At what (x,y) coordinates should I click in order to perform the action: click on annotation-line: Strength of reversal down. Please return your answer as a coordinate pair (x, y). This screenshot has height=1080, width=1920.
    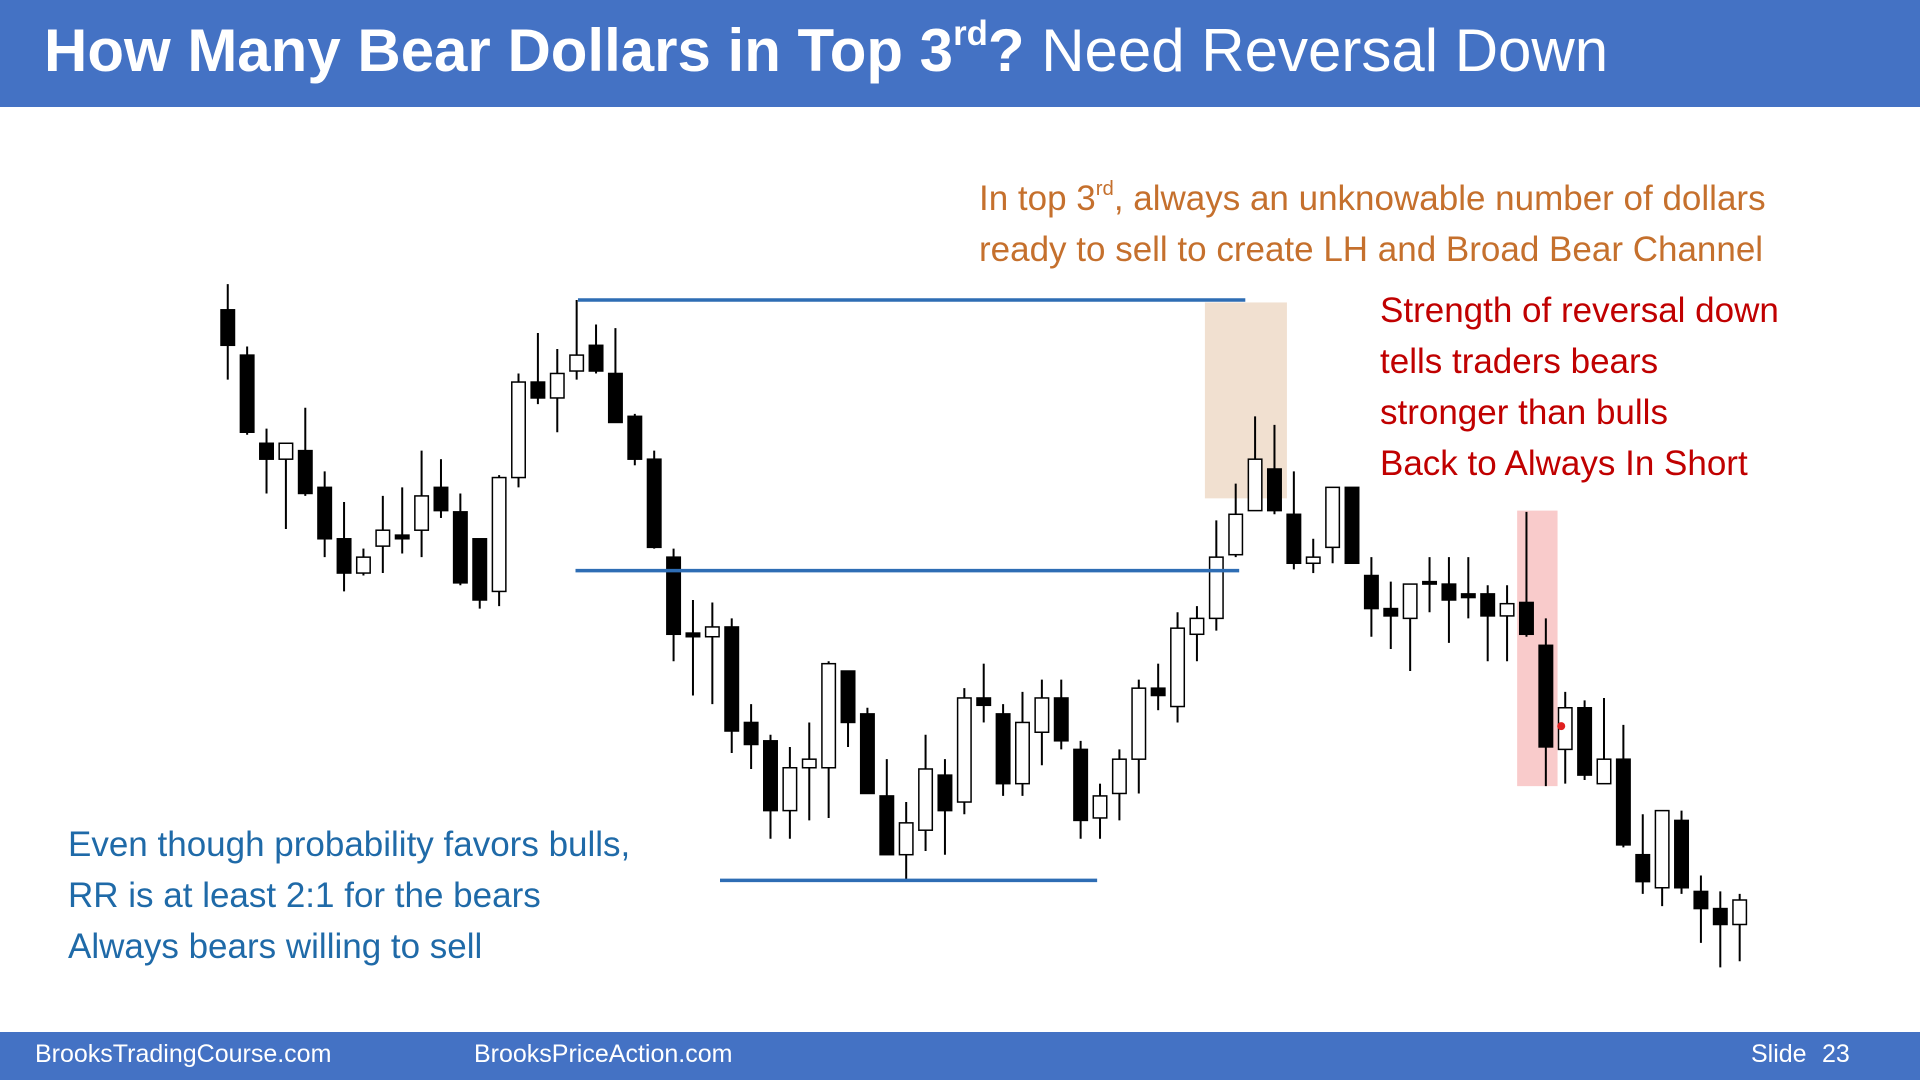
    Looking at the image, I should click on (1579, 310).